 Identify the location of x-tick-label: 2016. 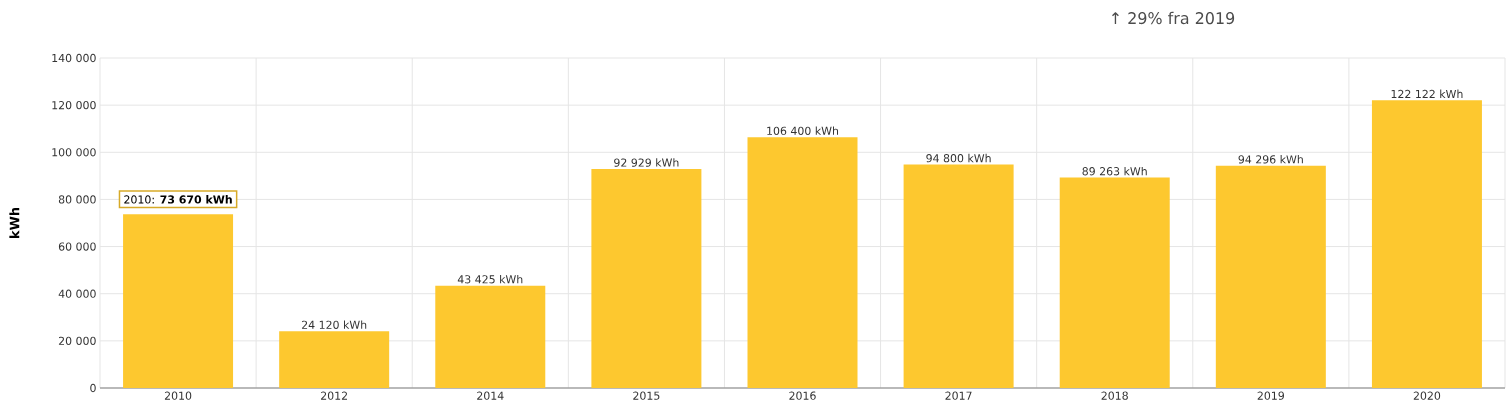
(802, 395).